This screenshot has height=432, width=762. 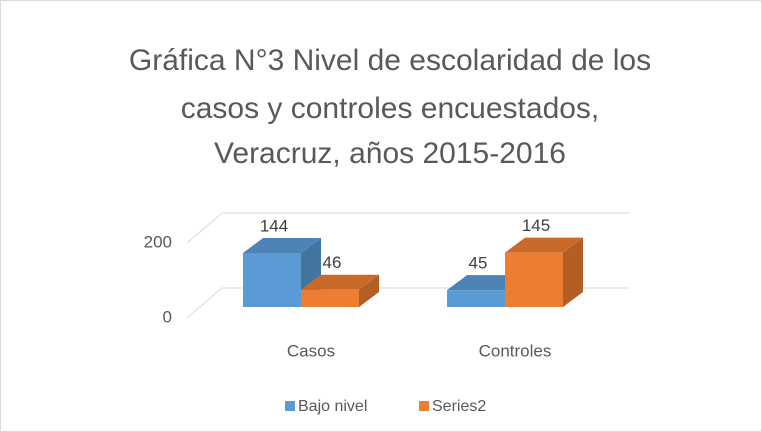 What do you see at coordinates (478, 263) in the screenshot?
I see `data-label: 45` at bounding box center [478, 263].